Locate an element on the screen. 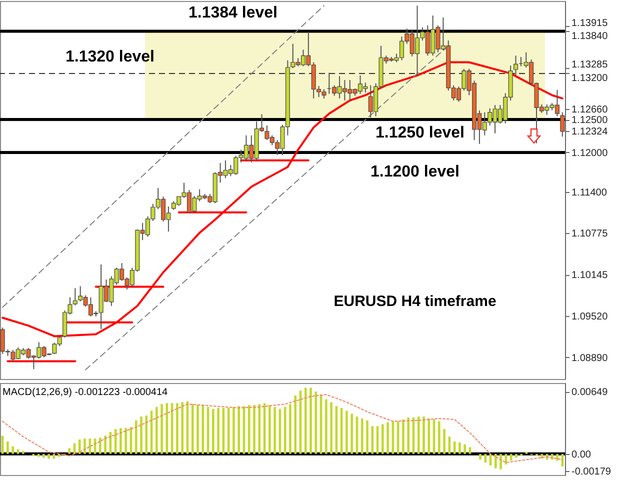  y-tick-label: -0.00179 is located at coordinates (592, 472).